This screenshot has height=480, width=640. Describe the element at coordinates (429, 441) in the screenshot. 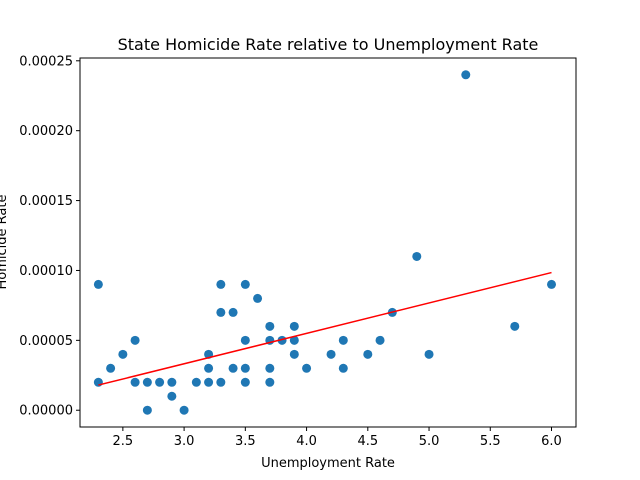

I see `x-tick-label: 5.0` at that location.